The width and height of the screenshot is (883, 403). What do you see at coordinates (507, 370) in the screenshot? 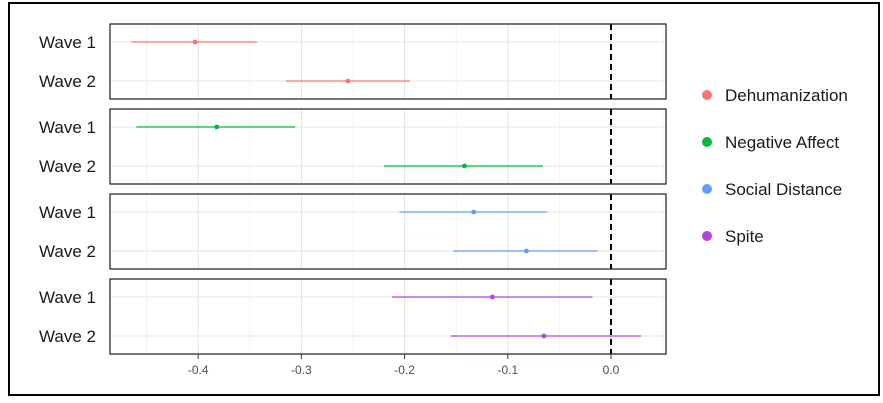
I see `x-tick-label: -0.1` at bounding box center [507, 370].